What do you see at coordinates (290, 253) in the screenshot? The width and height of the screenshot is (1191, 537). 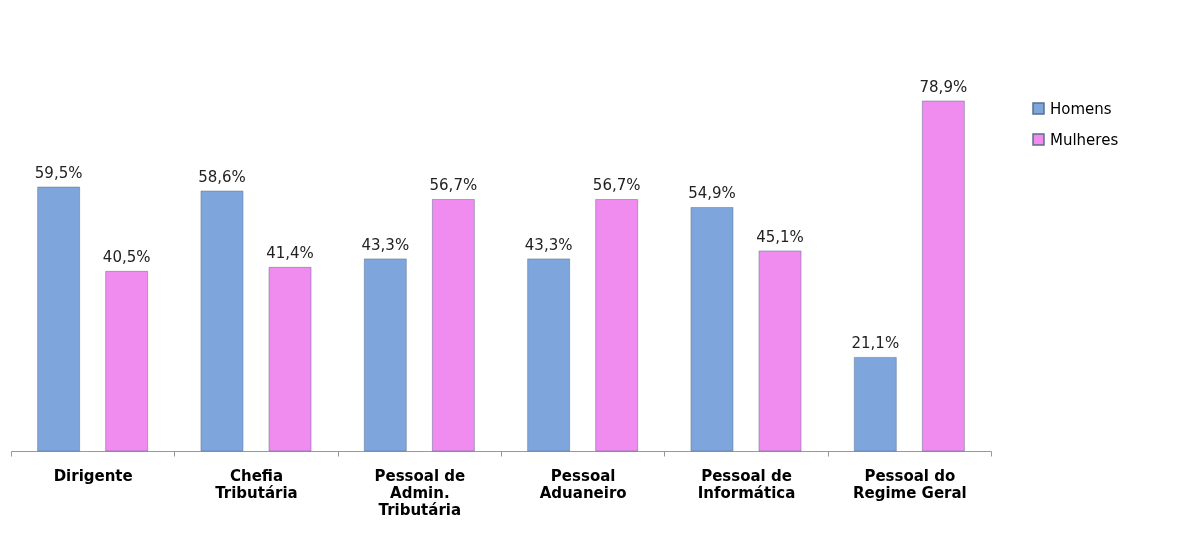 I see `data-label: 41,4%` at bounding box center [290, 253].